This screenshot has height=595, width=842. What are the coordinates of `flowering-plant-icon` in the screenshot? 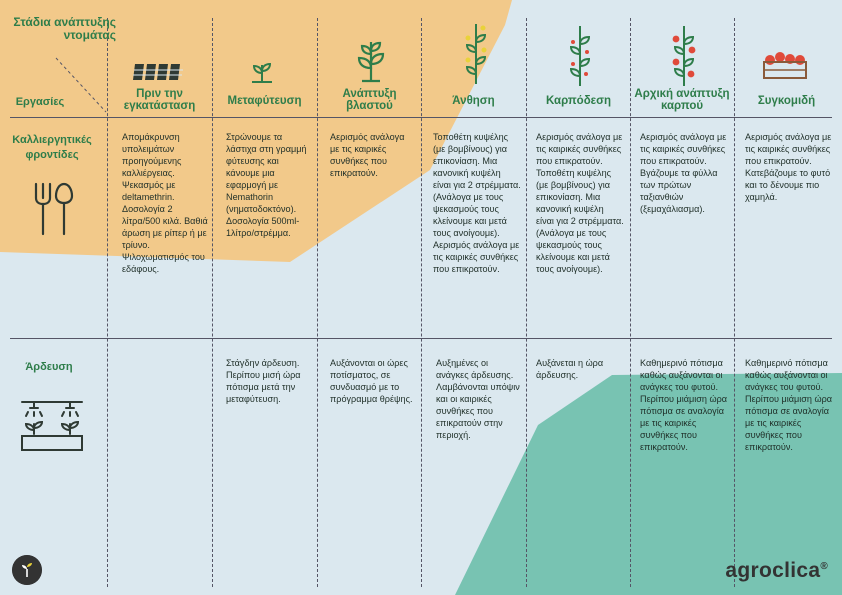 It's located at (476, 54).